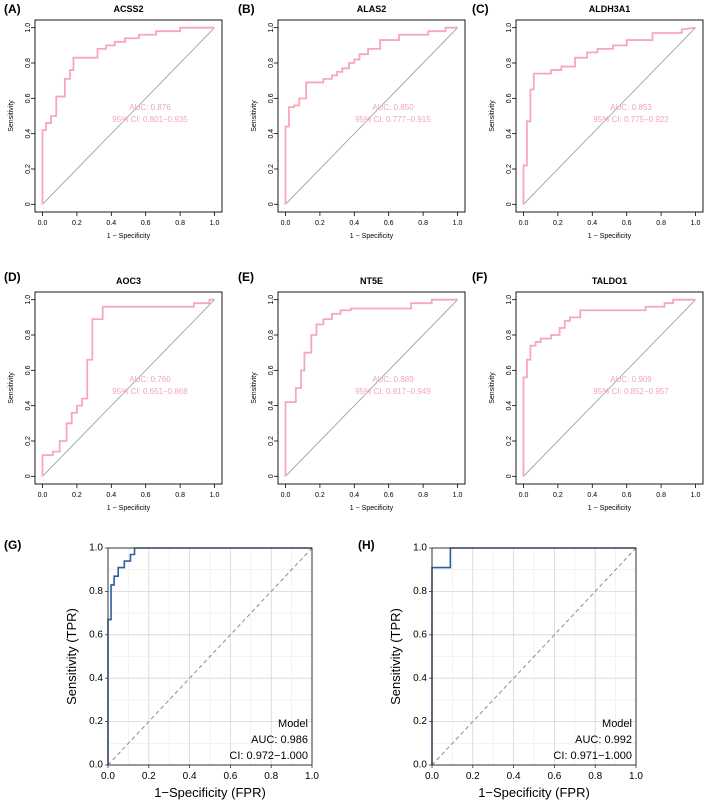 The image size is (709, 804). I want to click on panel-title: AOC3, so click(128, 281).